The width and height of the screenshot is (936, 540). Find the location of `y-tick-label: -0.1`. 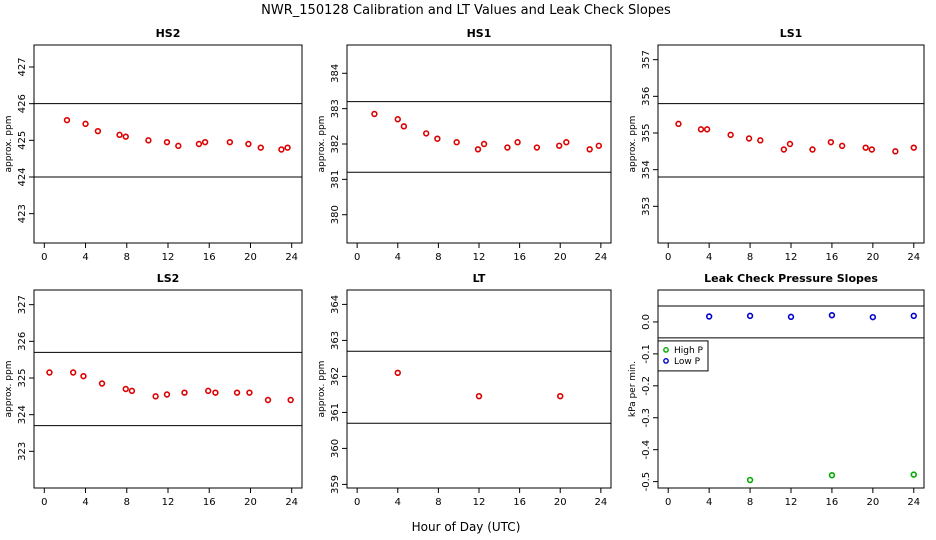

y-tick-label: -0.1 is located at coordinates (646, 354).